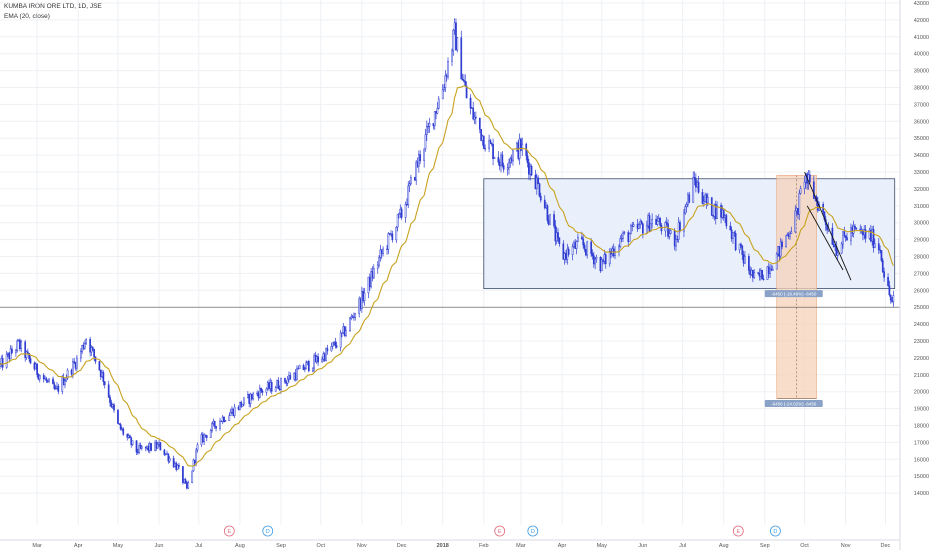  I want to click on y-tick-label: 32000, so click(921, 190).